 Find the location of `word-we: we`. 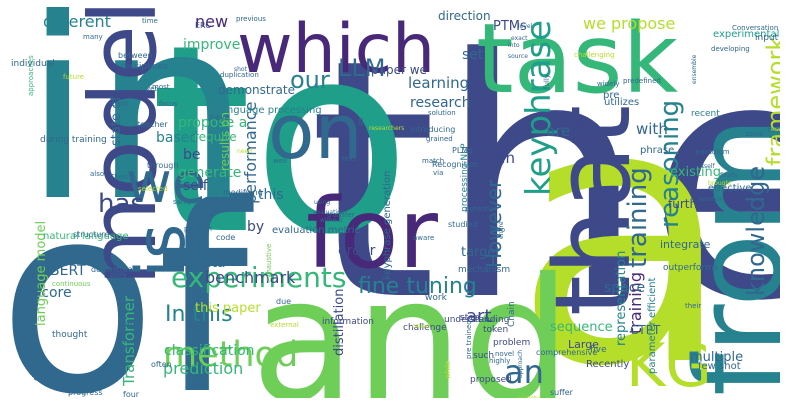

word-we: we is located at coordinates (166, 183).